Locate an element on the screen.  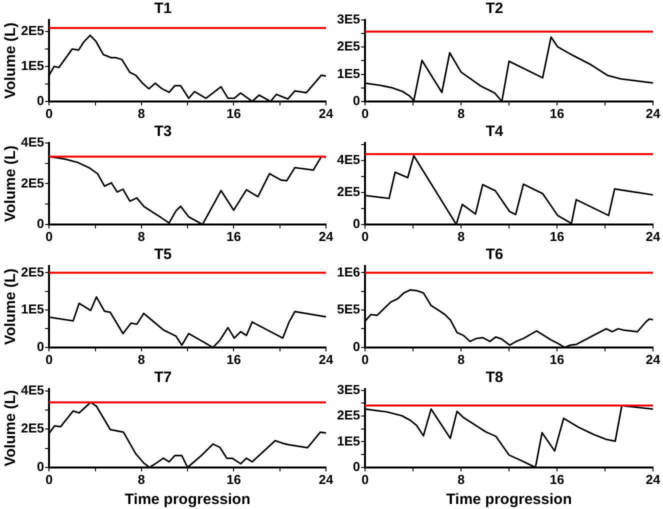
chart-title: T1 is located at coordinates (163, 9).